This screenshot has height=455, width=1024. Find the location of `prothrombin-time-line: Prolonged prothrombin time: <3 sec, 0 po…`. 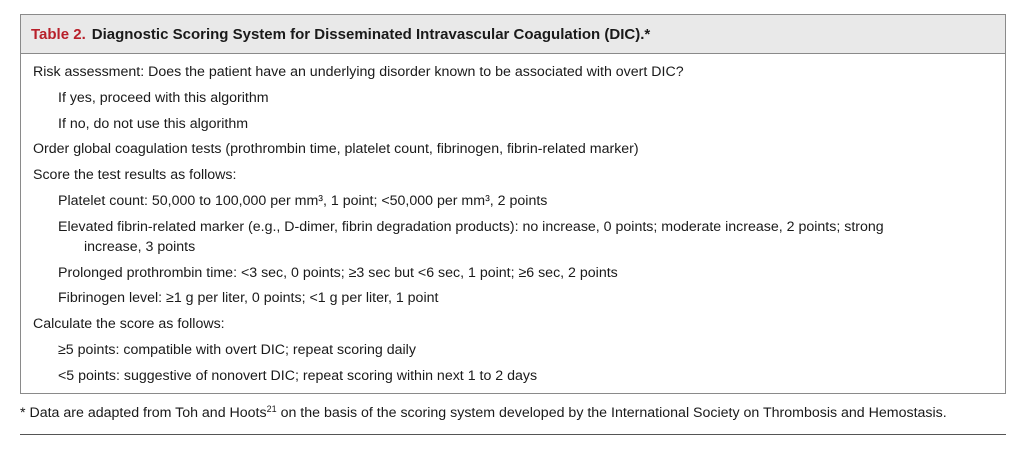

prothrombin-time-line: Prolonged prothrombin time: <3 sec, 0 po… is located at coordinates (338, 272).